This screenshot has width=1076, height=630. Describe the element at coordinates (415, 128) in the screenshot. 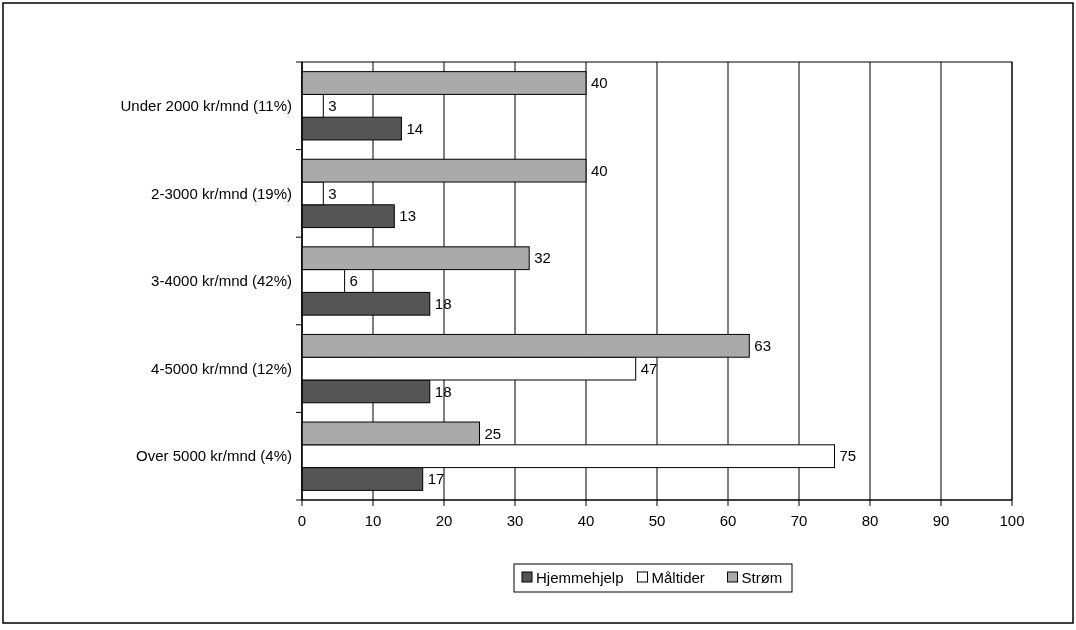

I see `data-label: 14` at that location.